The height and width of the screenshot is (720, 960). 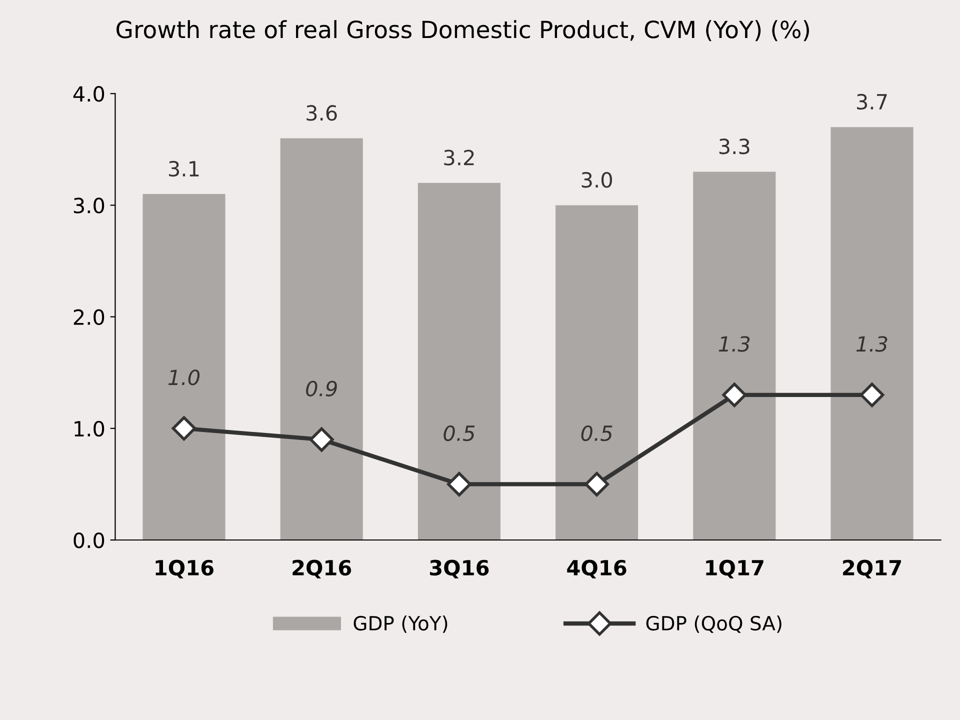 What do you see at coordinates (184, 378) in the screenshot?
I see `data-label: 1.0` at bounding box center [184, 378].